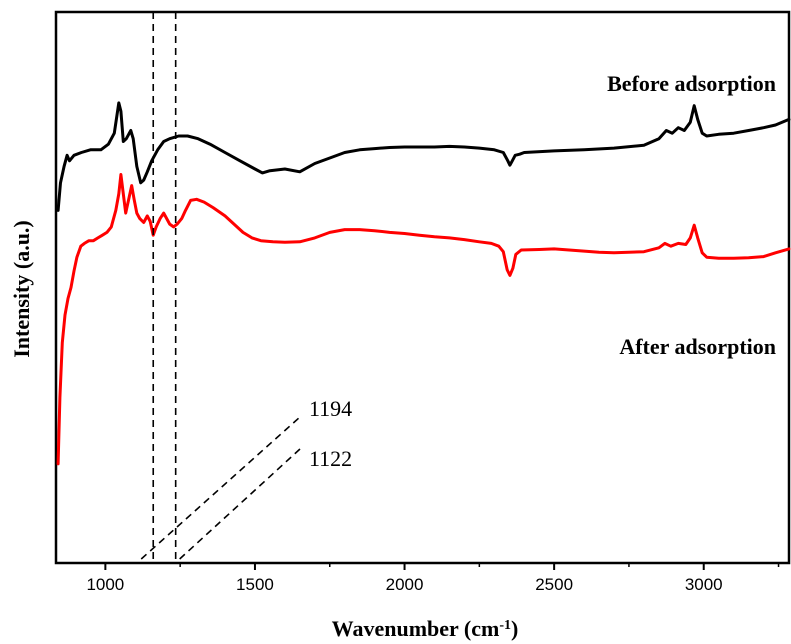  What do you see at coordinates (505, 625) in the screenshot?
I see `x-axis-title-superscript: -1` at bounding box center [505, 625].